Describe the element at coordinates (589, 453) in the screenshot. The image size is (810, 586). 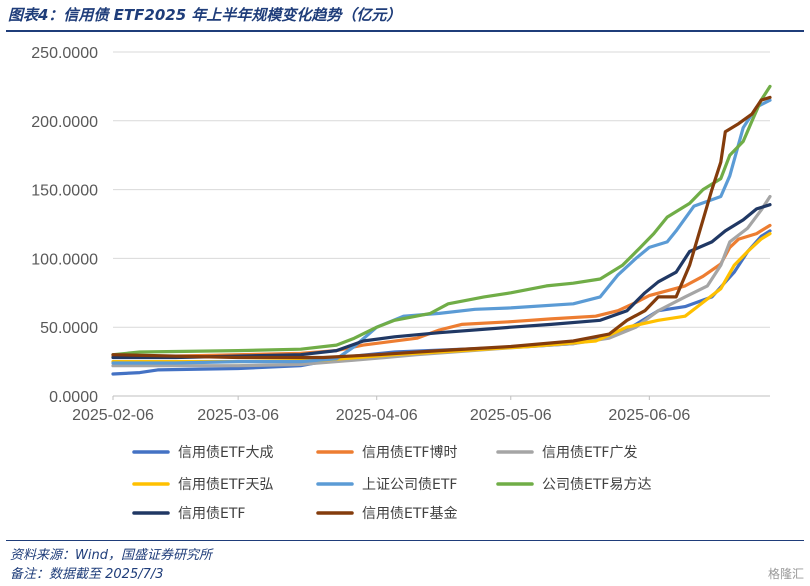
I see `legend-label: 信用债ETF广发` at that location.